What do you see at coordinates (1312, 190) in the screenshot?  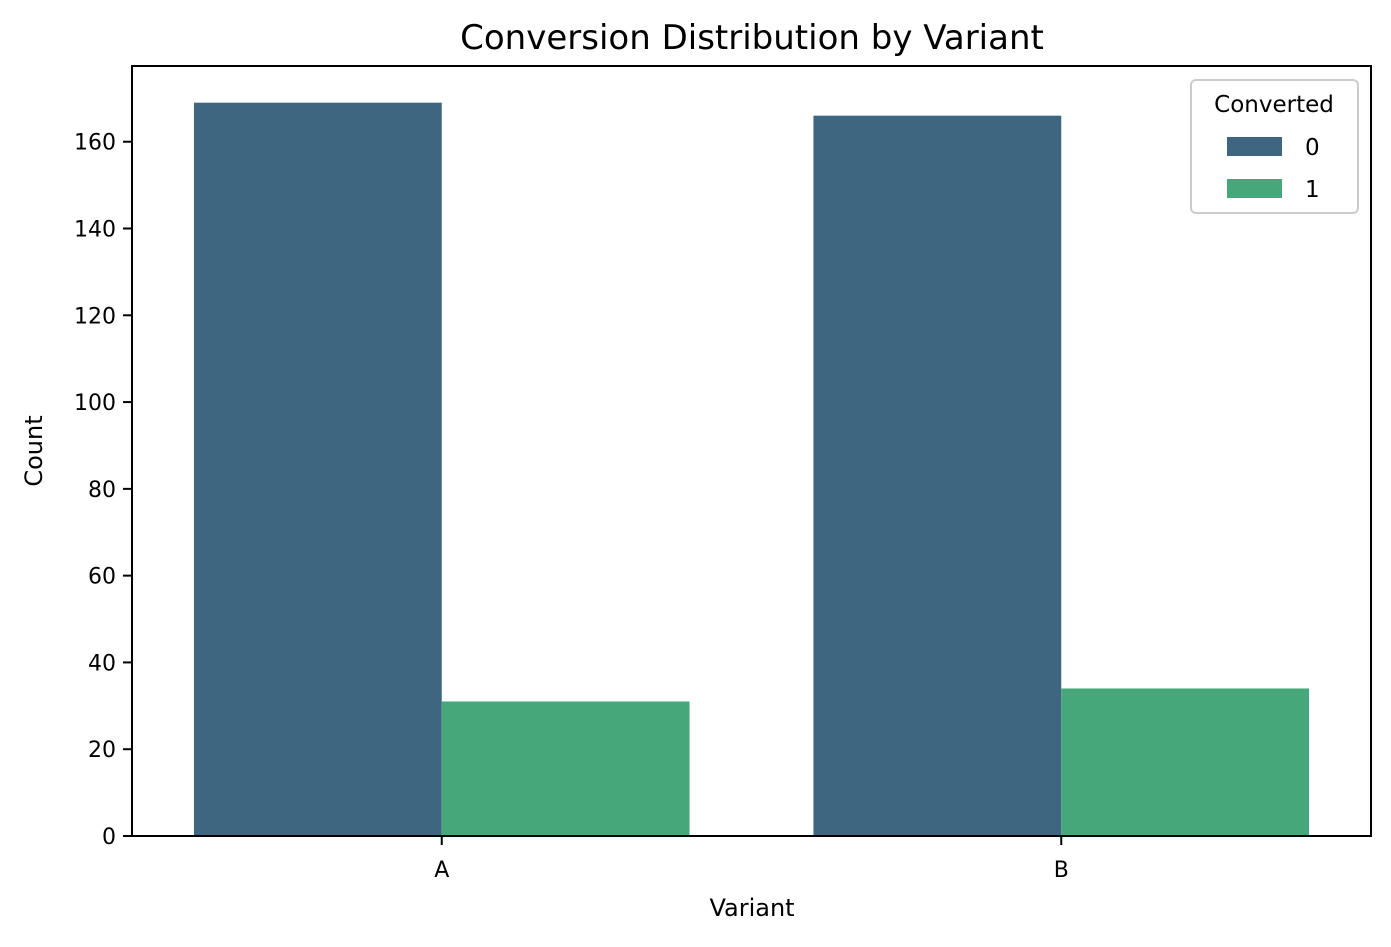 I see `legend-label-1: 1` at bounding box center [1312, 190].